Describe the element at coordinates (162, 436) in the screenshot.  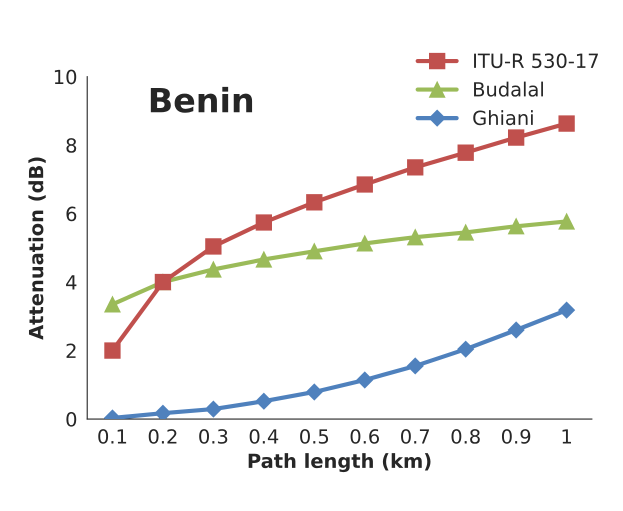
I see `x-tick-label: 0.2` at that location.